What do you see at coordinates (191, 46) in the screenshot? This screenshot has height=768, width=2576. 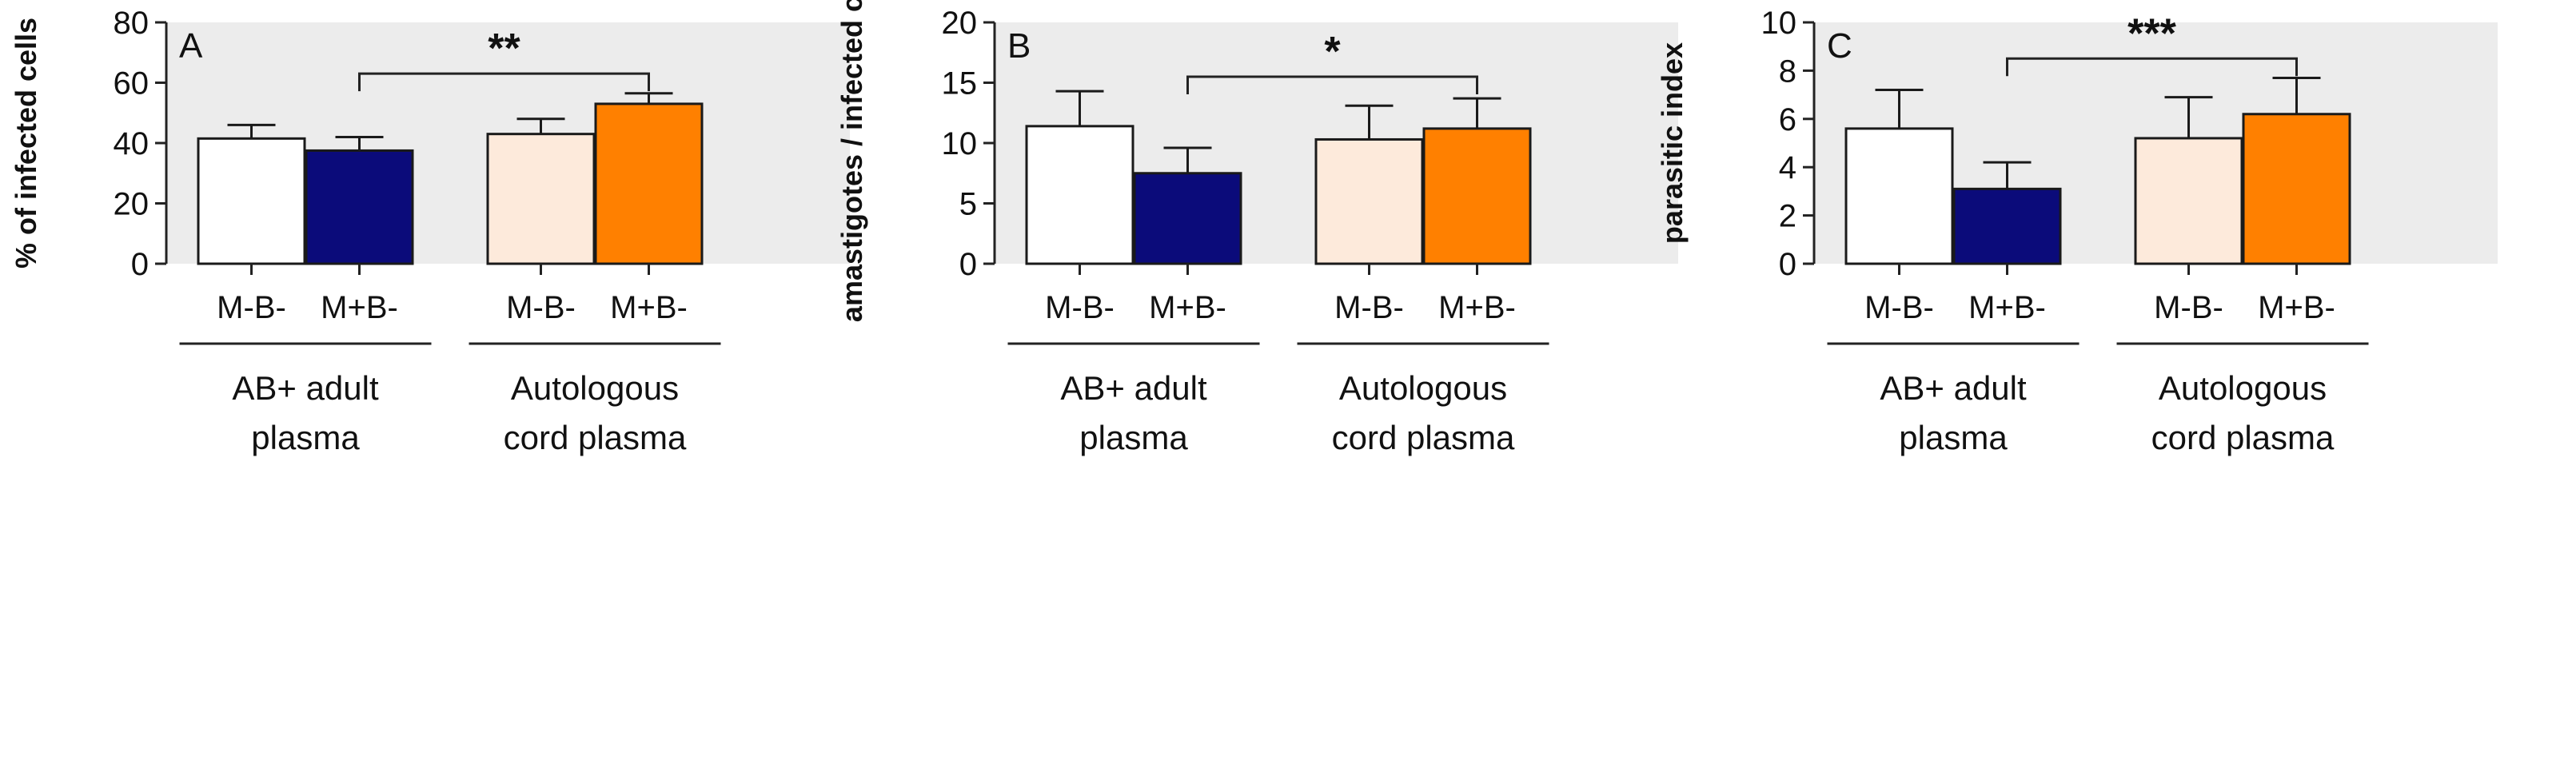 I see `panel-letter: A` at bounding box center [191, 46].